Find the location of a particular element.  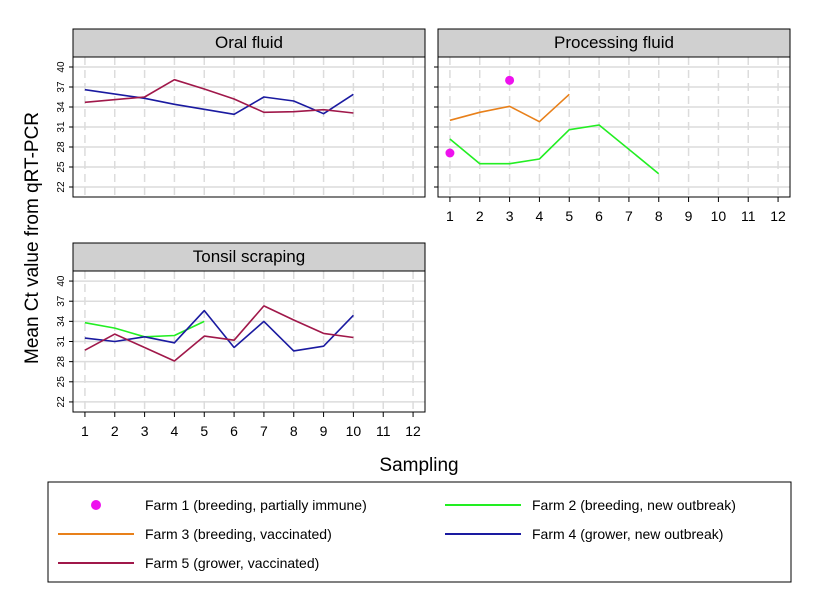

legend-label: Farm 3 (breeding, vaccinated) is located at coordinates (238, 534).